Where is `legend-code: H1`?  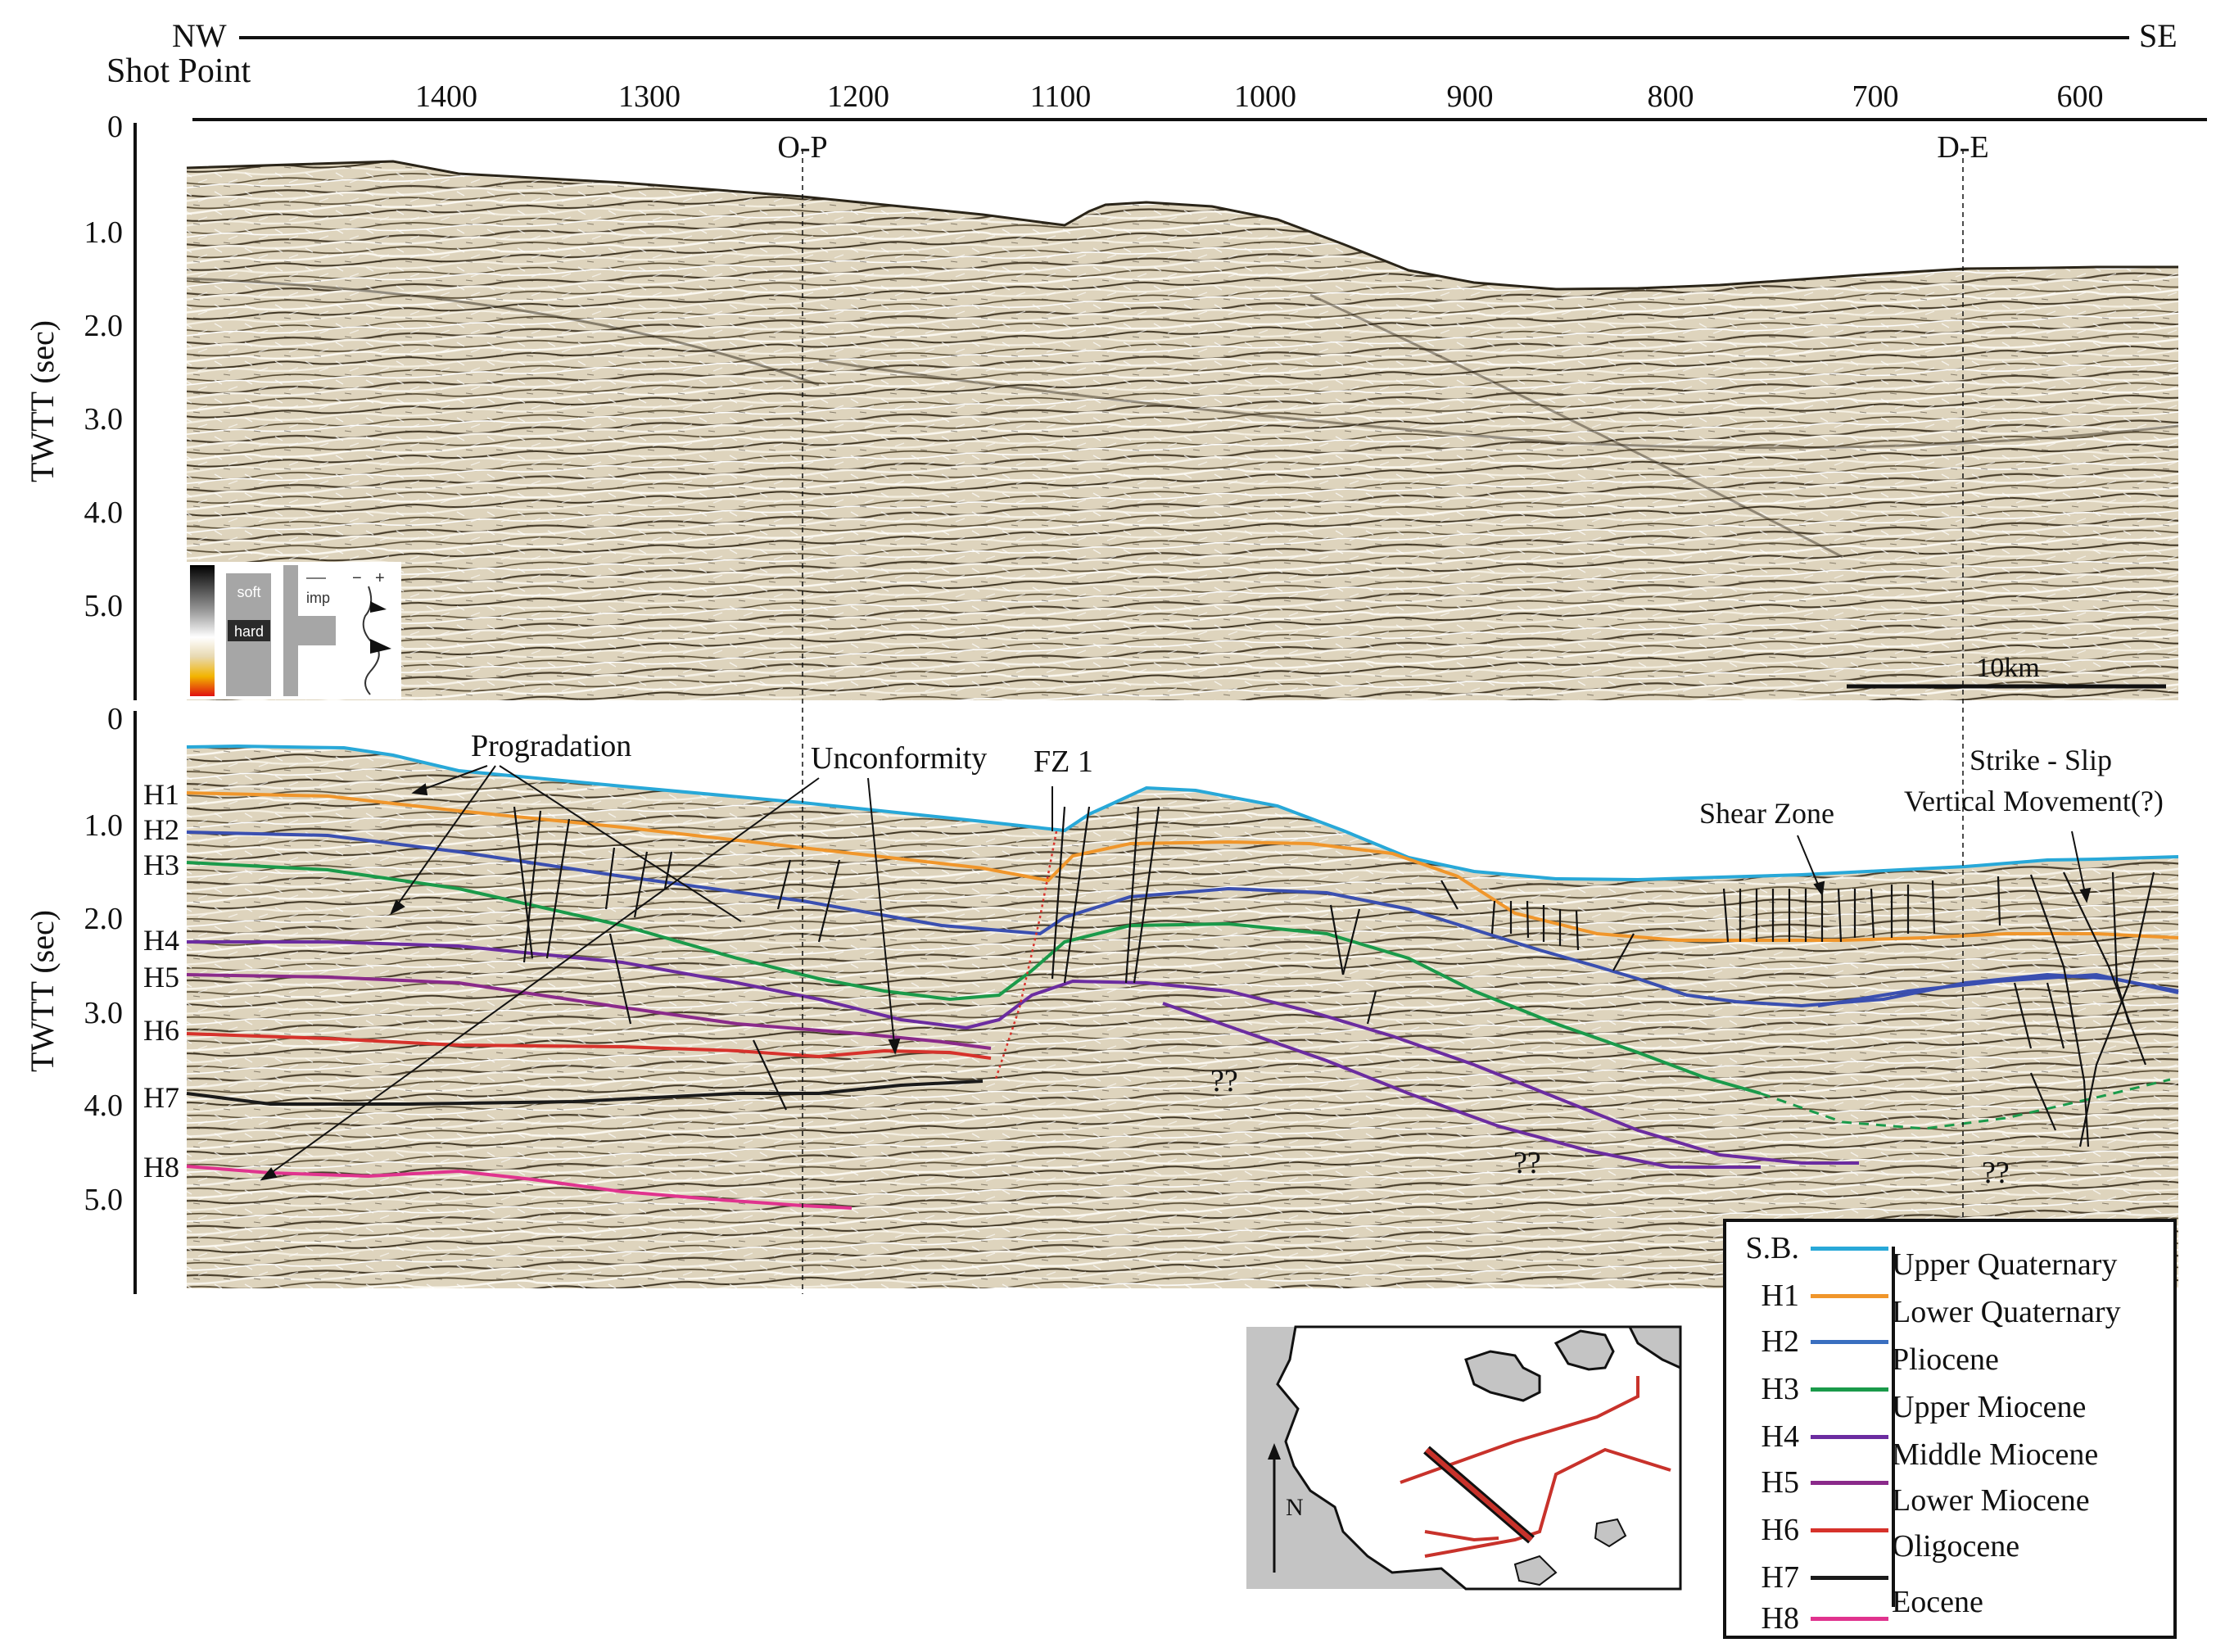
legend-code: H1 is located at coordinates (1780, 1296).